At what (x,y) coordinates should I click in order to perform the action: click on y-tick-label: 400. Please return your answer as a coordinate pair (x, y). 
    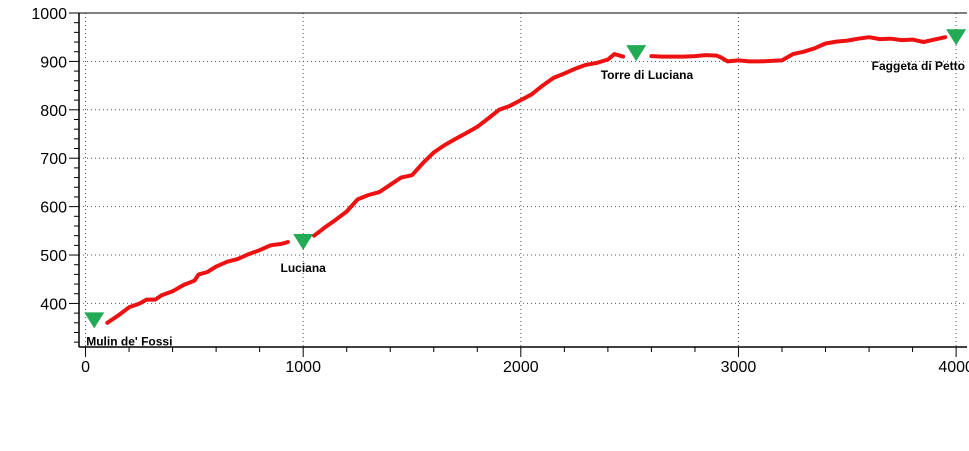
    Looking at the image, I should click on (53, 304).